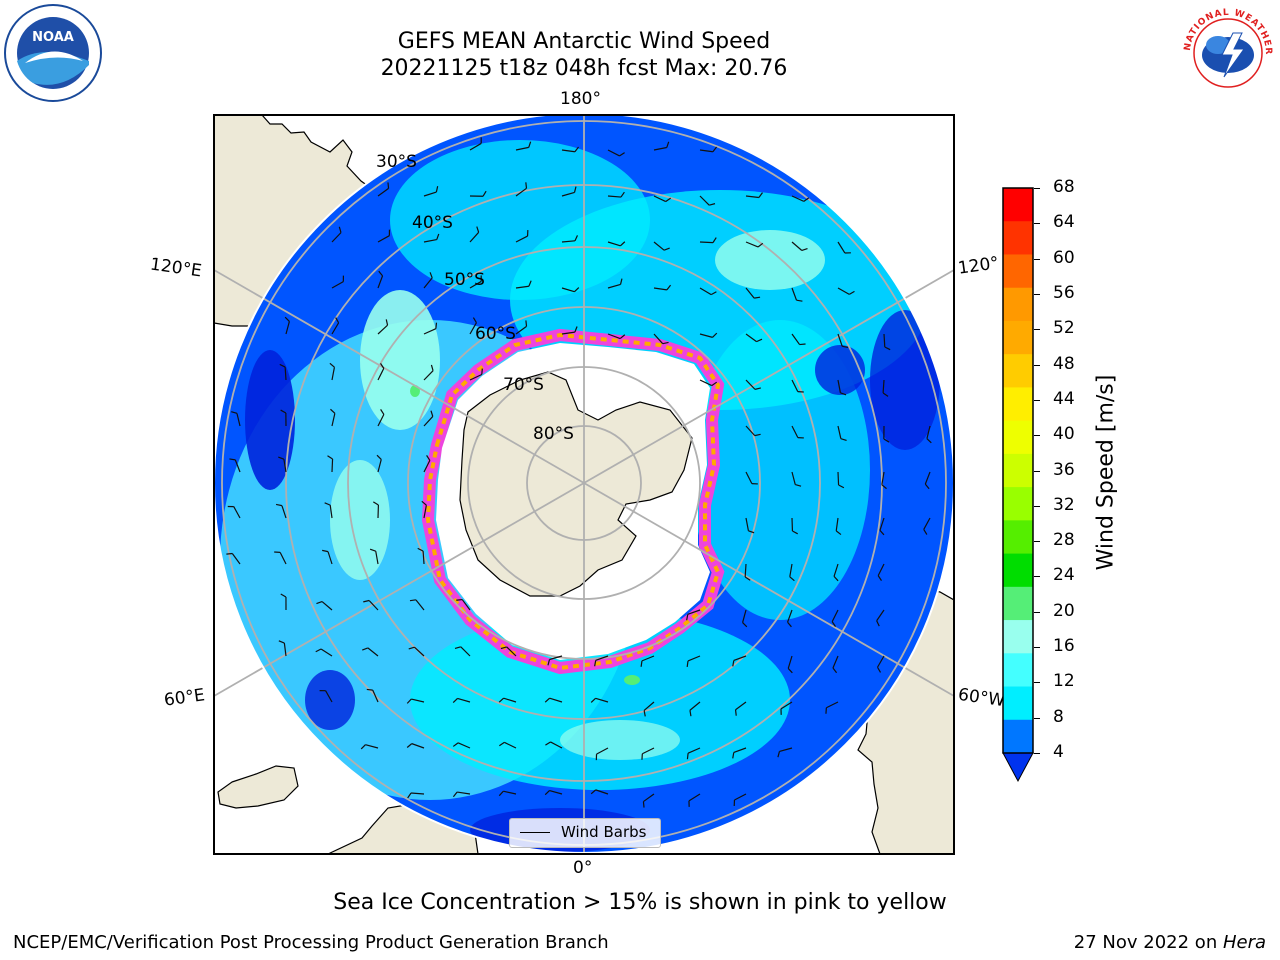  What do you see at coordinates (1148, 942) in the screenshot?
I see `footer-date-text: 27 Nov 2022 on` at bounding box center [1148, 942].